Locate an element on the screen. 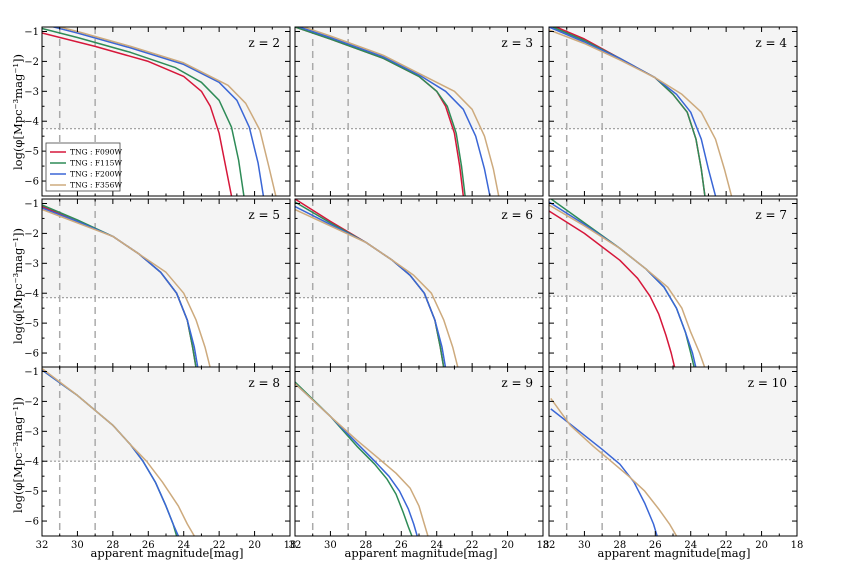 The width and height of the screenshot is (847, 565). panel-z3: z = 3 is located at coordinates (419, 111).